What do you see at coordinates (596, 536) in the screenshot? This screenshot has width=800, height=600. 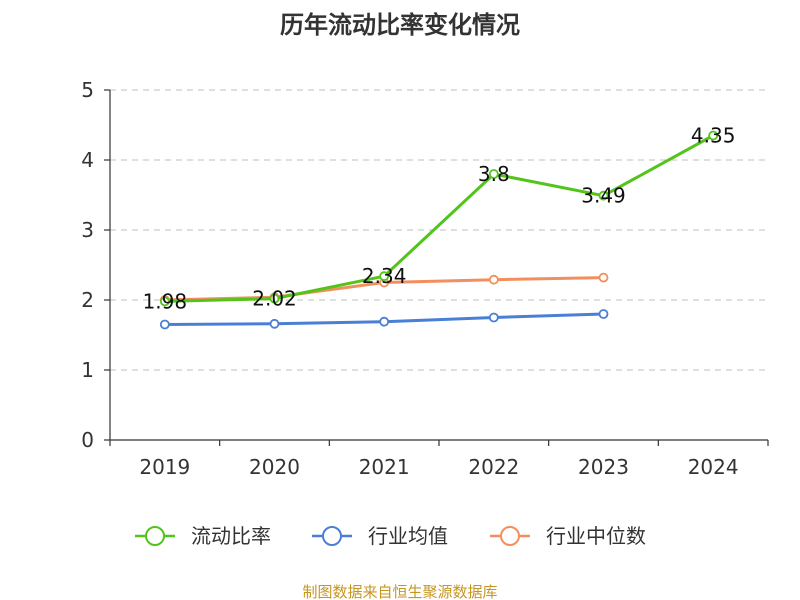 I see `legend-label-industry_median: 行业中位数` at bounding box center [596, 536].